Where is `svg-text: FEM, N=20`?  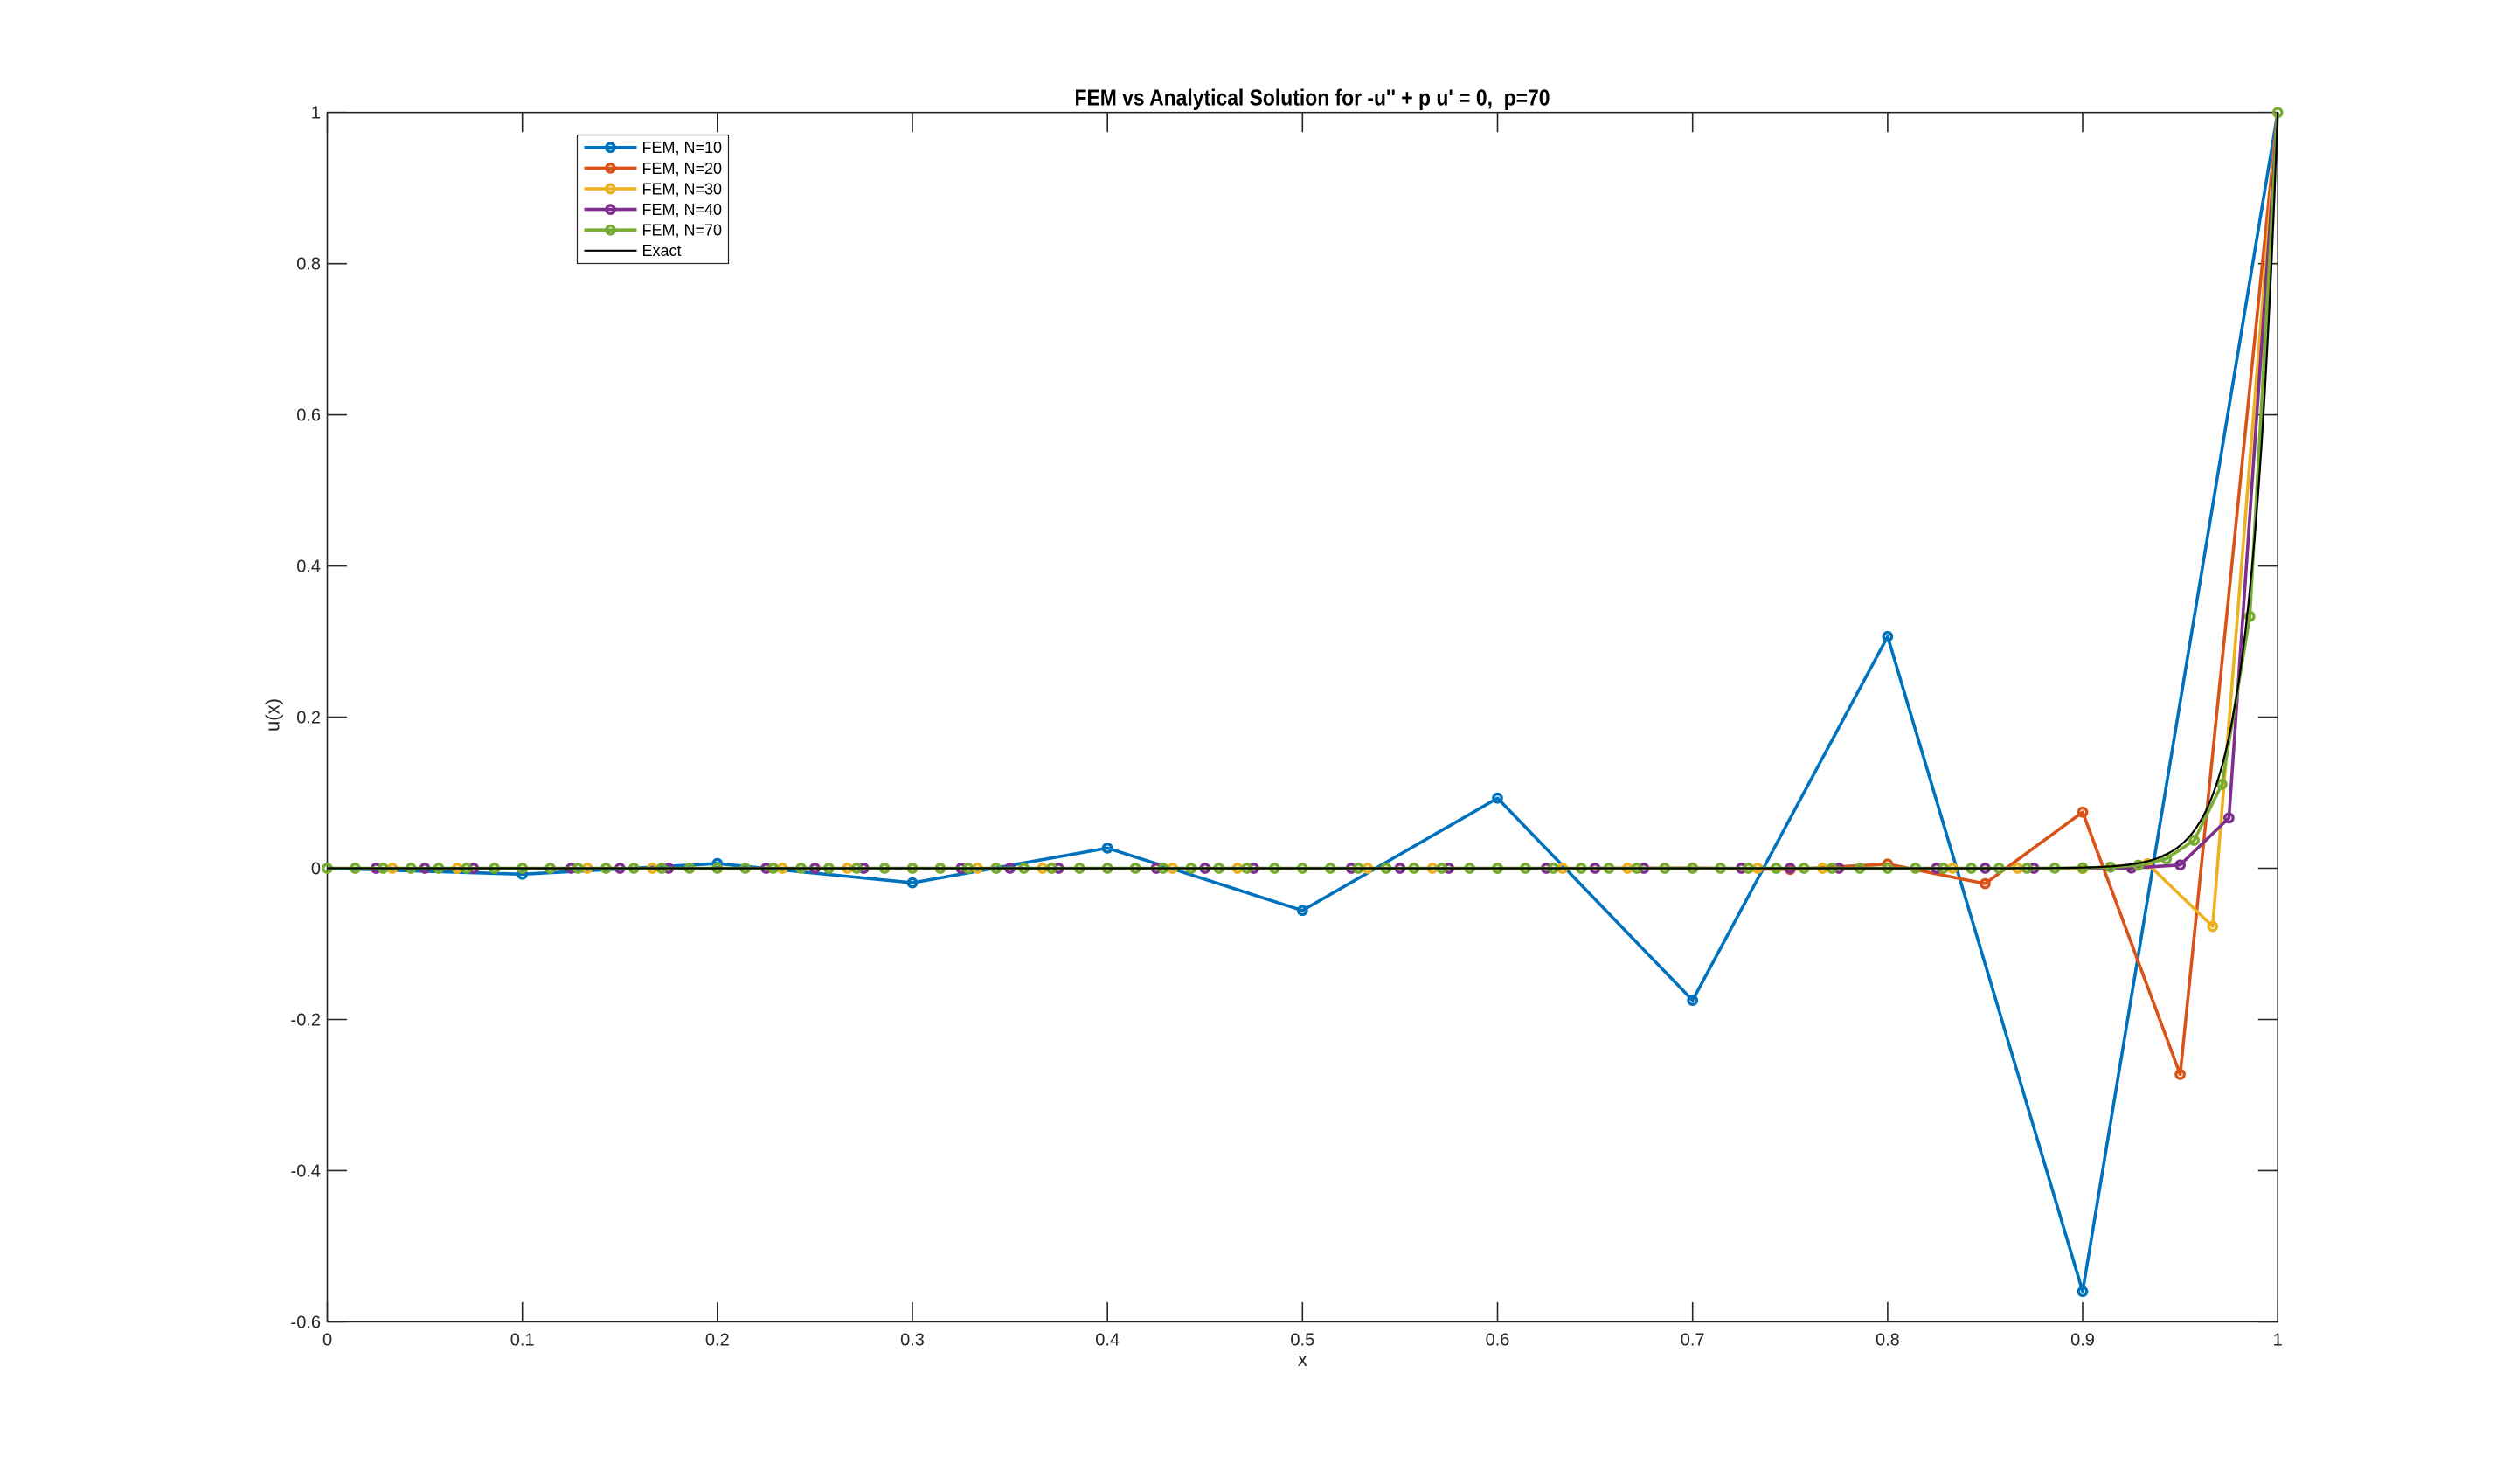
svg-text: FEM, N=20 is located at coordinates (682, 168).